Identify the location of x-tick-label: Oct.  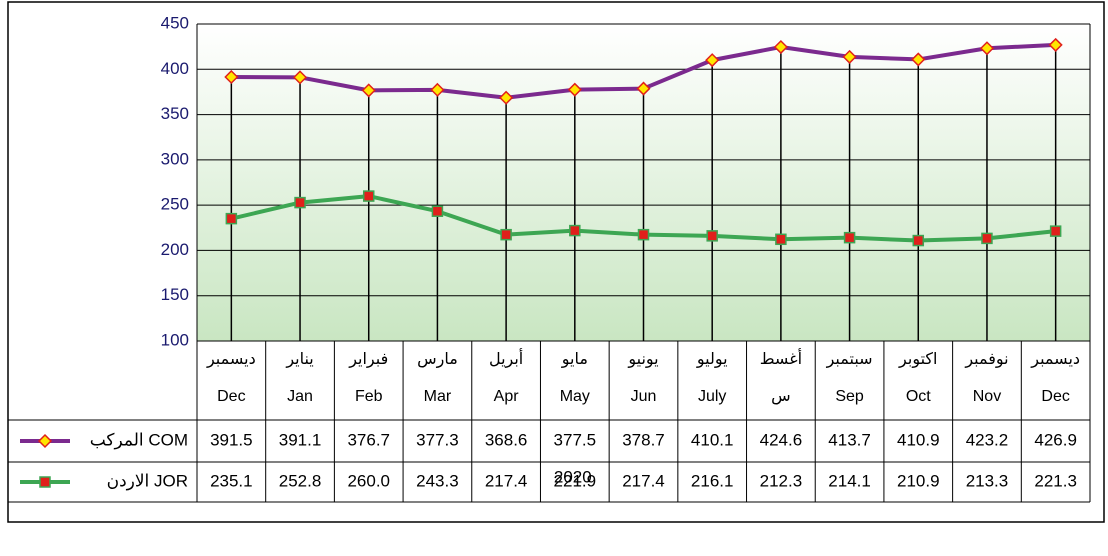
(918, 396).